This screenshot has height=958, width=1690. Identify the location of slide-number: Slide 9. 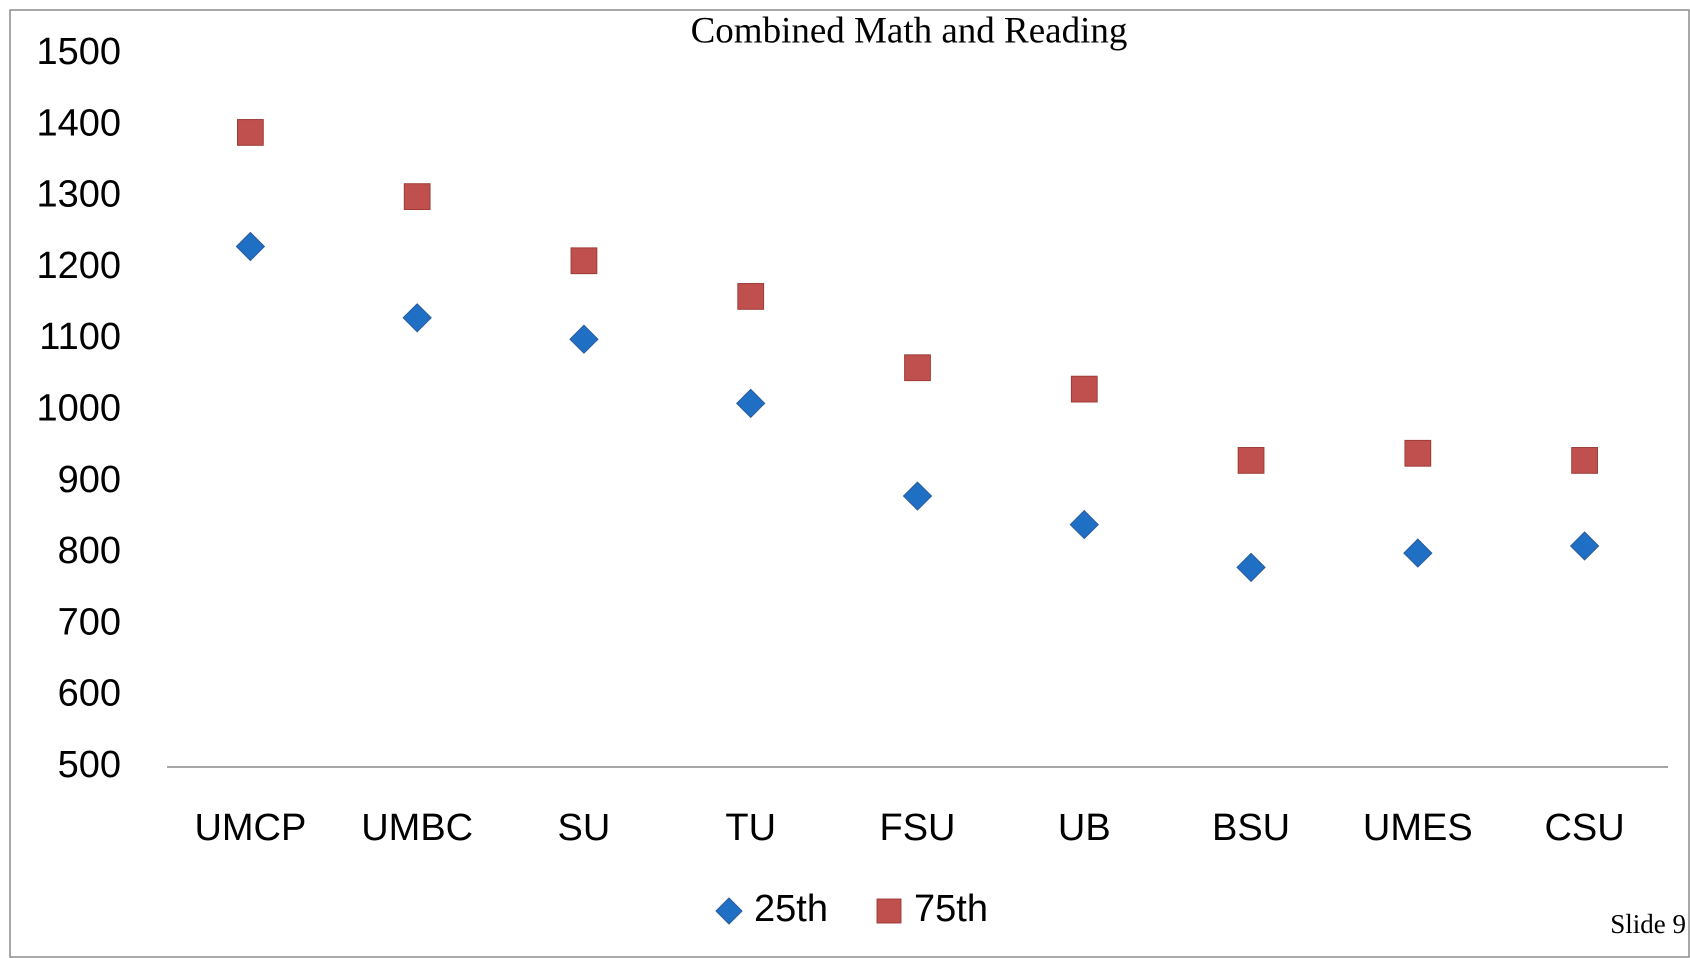
(1648, 924).